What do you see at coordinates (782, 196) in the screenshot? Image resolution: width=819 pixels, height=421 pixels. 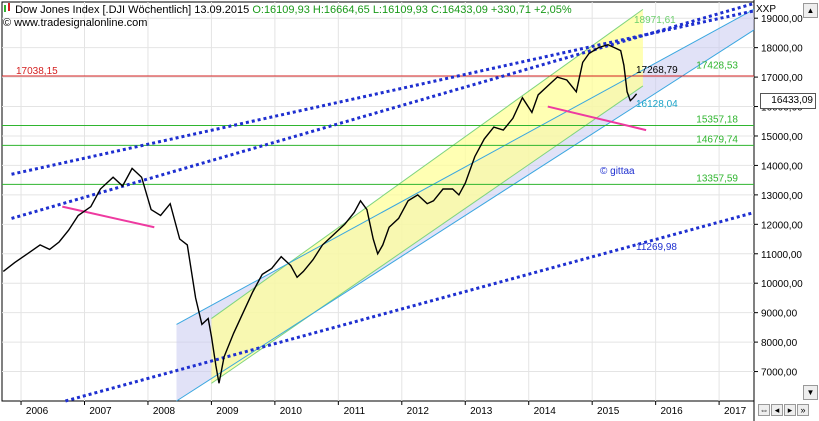 I see `y-tick-label: 13000,00` at bounding box center [782, 196].